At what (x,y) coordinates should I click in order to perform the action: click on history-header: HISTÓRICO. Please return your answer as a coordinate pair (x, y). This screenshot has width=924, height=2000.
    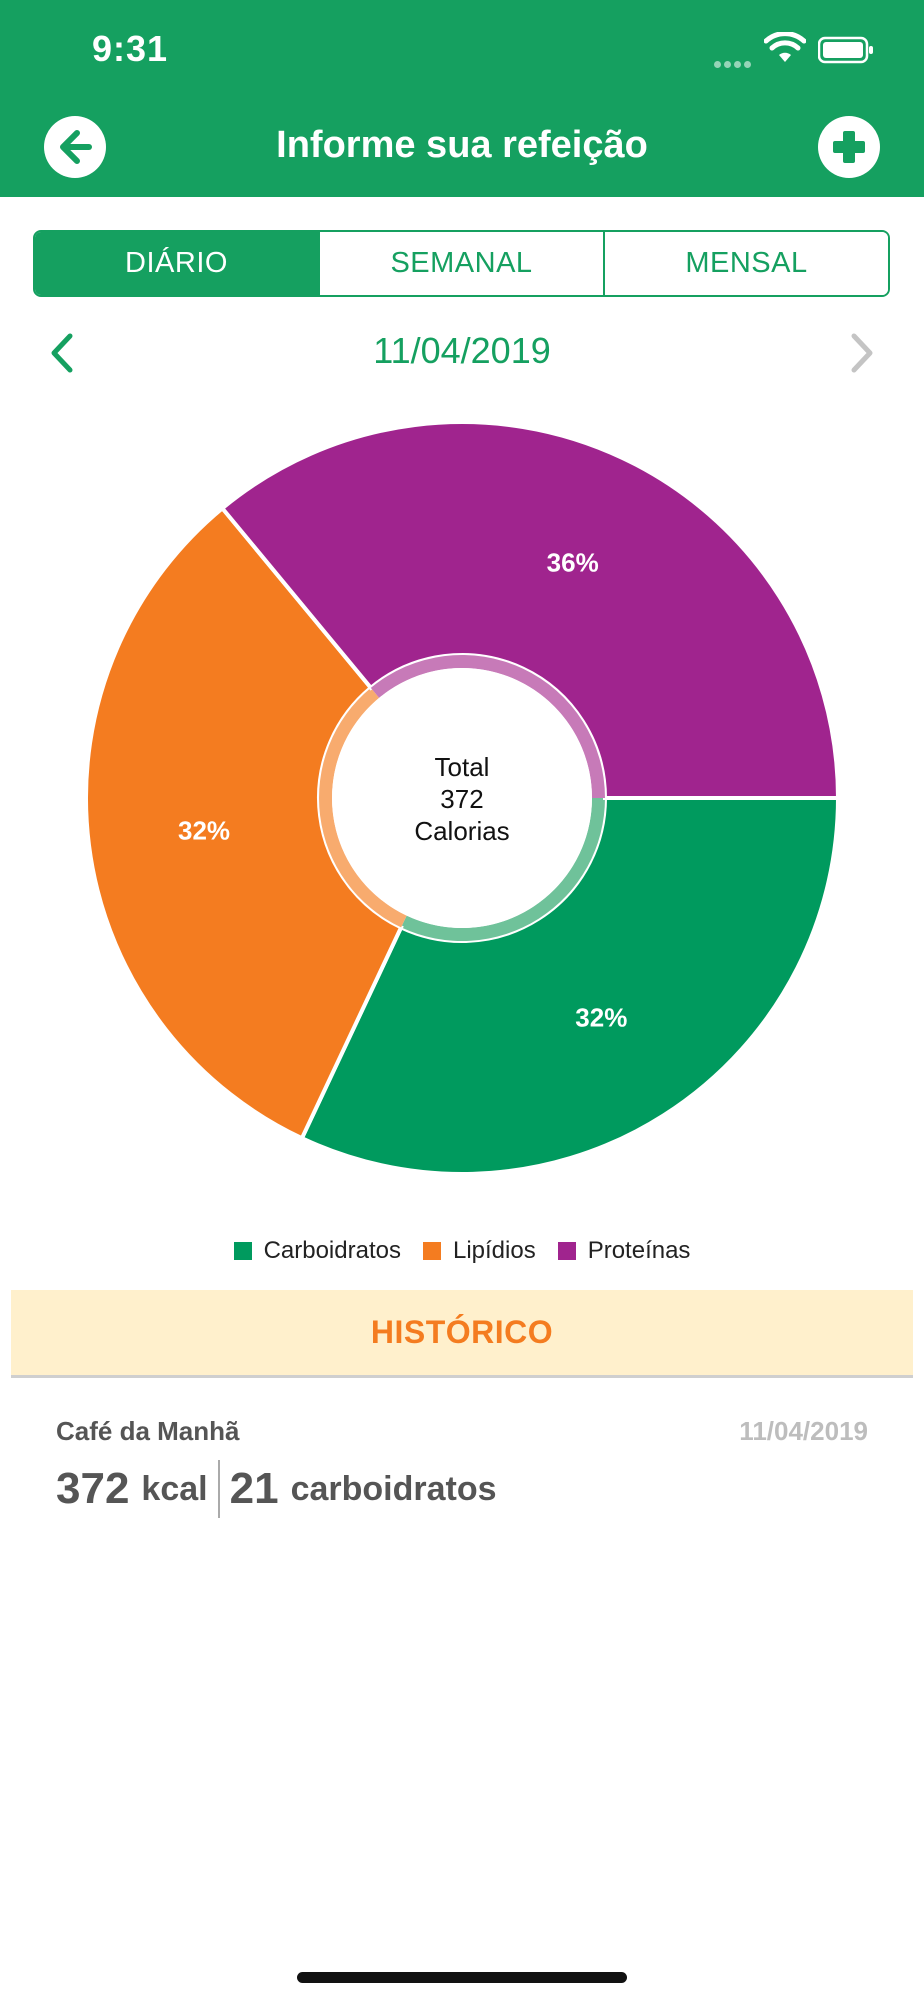
    Looking at the image, I should click on (462, 1334).